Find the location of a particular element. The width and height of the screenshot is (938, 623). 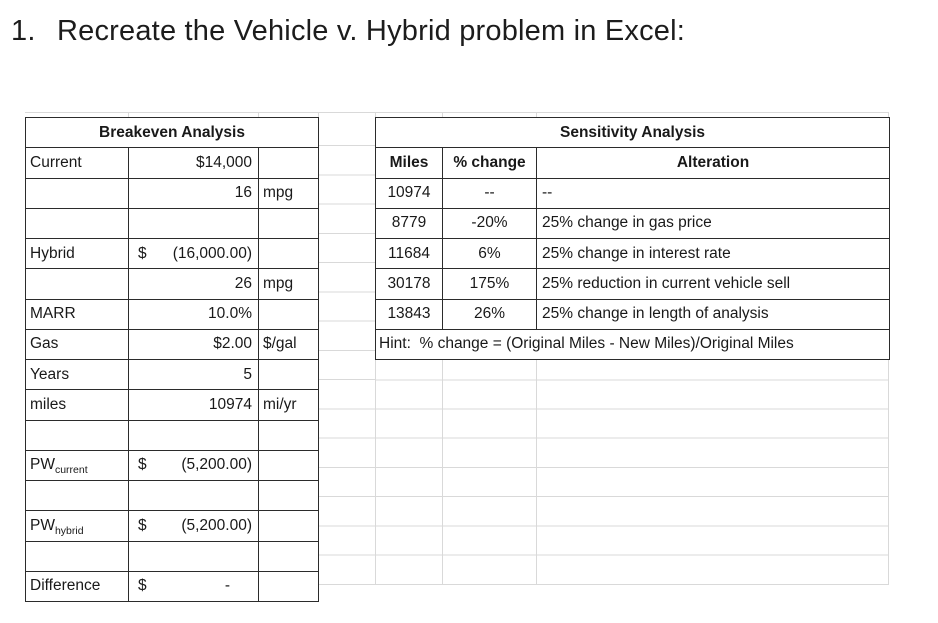

table-row: 11684 6% 25% change in interest rate is located at coordinates (633, 253).